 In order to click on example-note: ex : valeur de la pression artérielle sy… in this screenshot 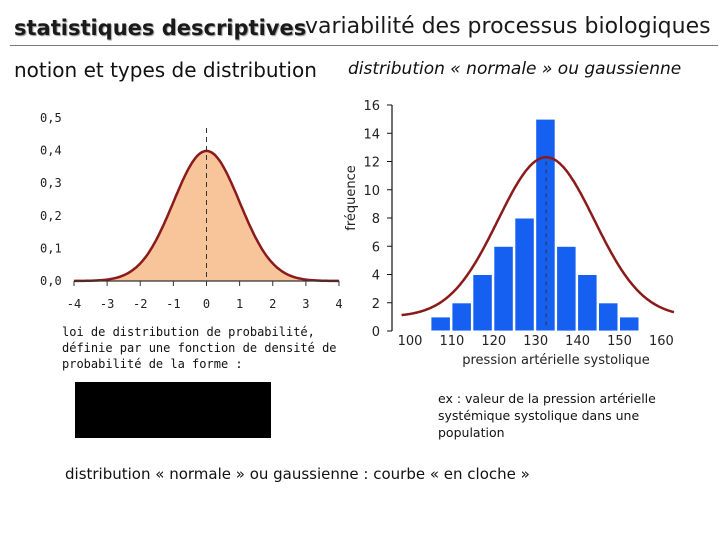, I will do `click(547, 415)`.